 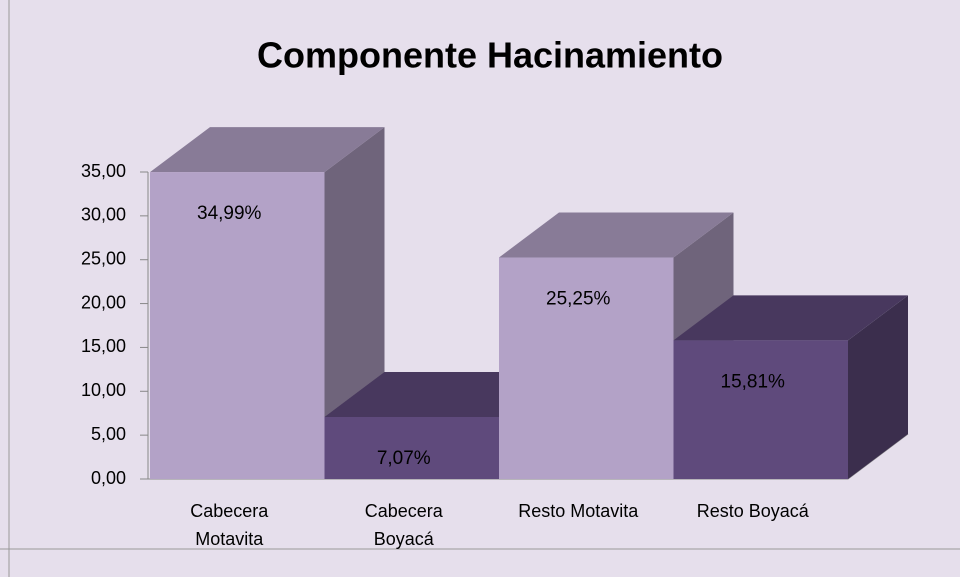 I want to click on value-label: 7,07%, so click(x=404, y=458).